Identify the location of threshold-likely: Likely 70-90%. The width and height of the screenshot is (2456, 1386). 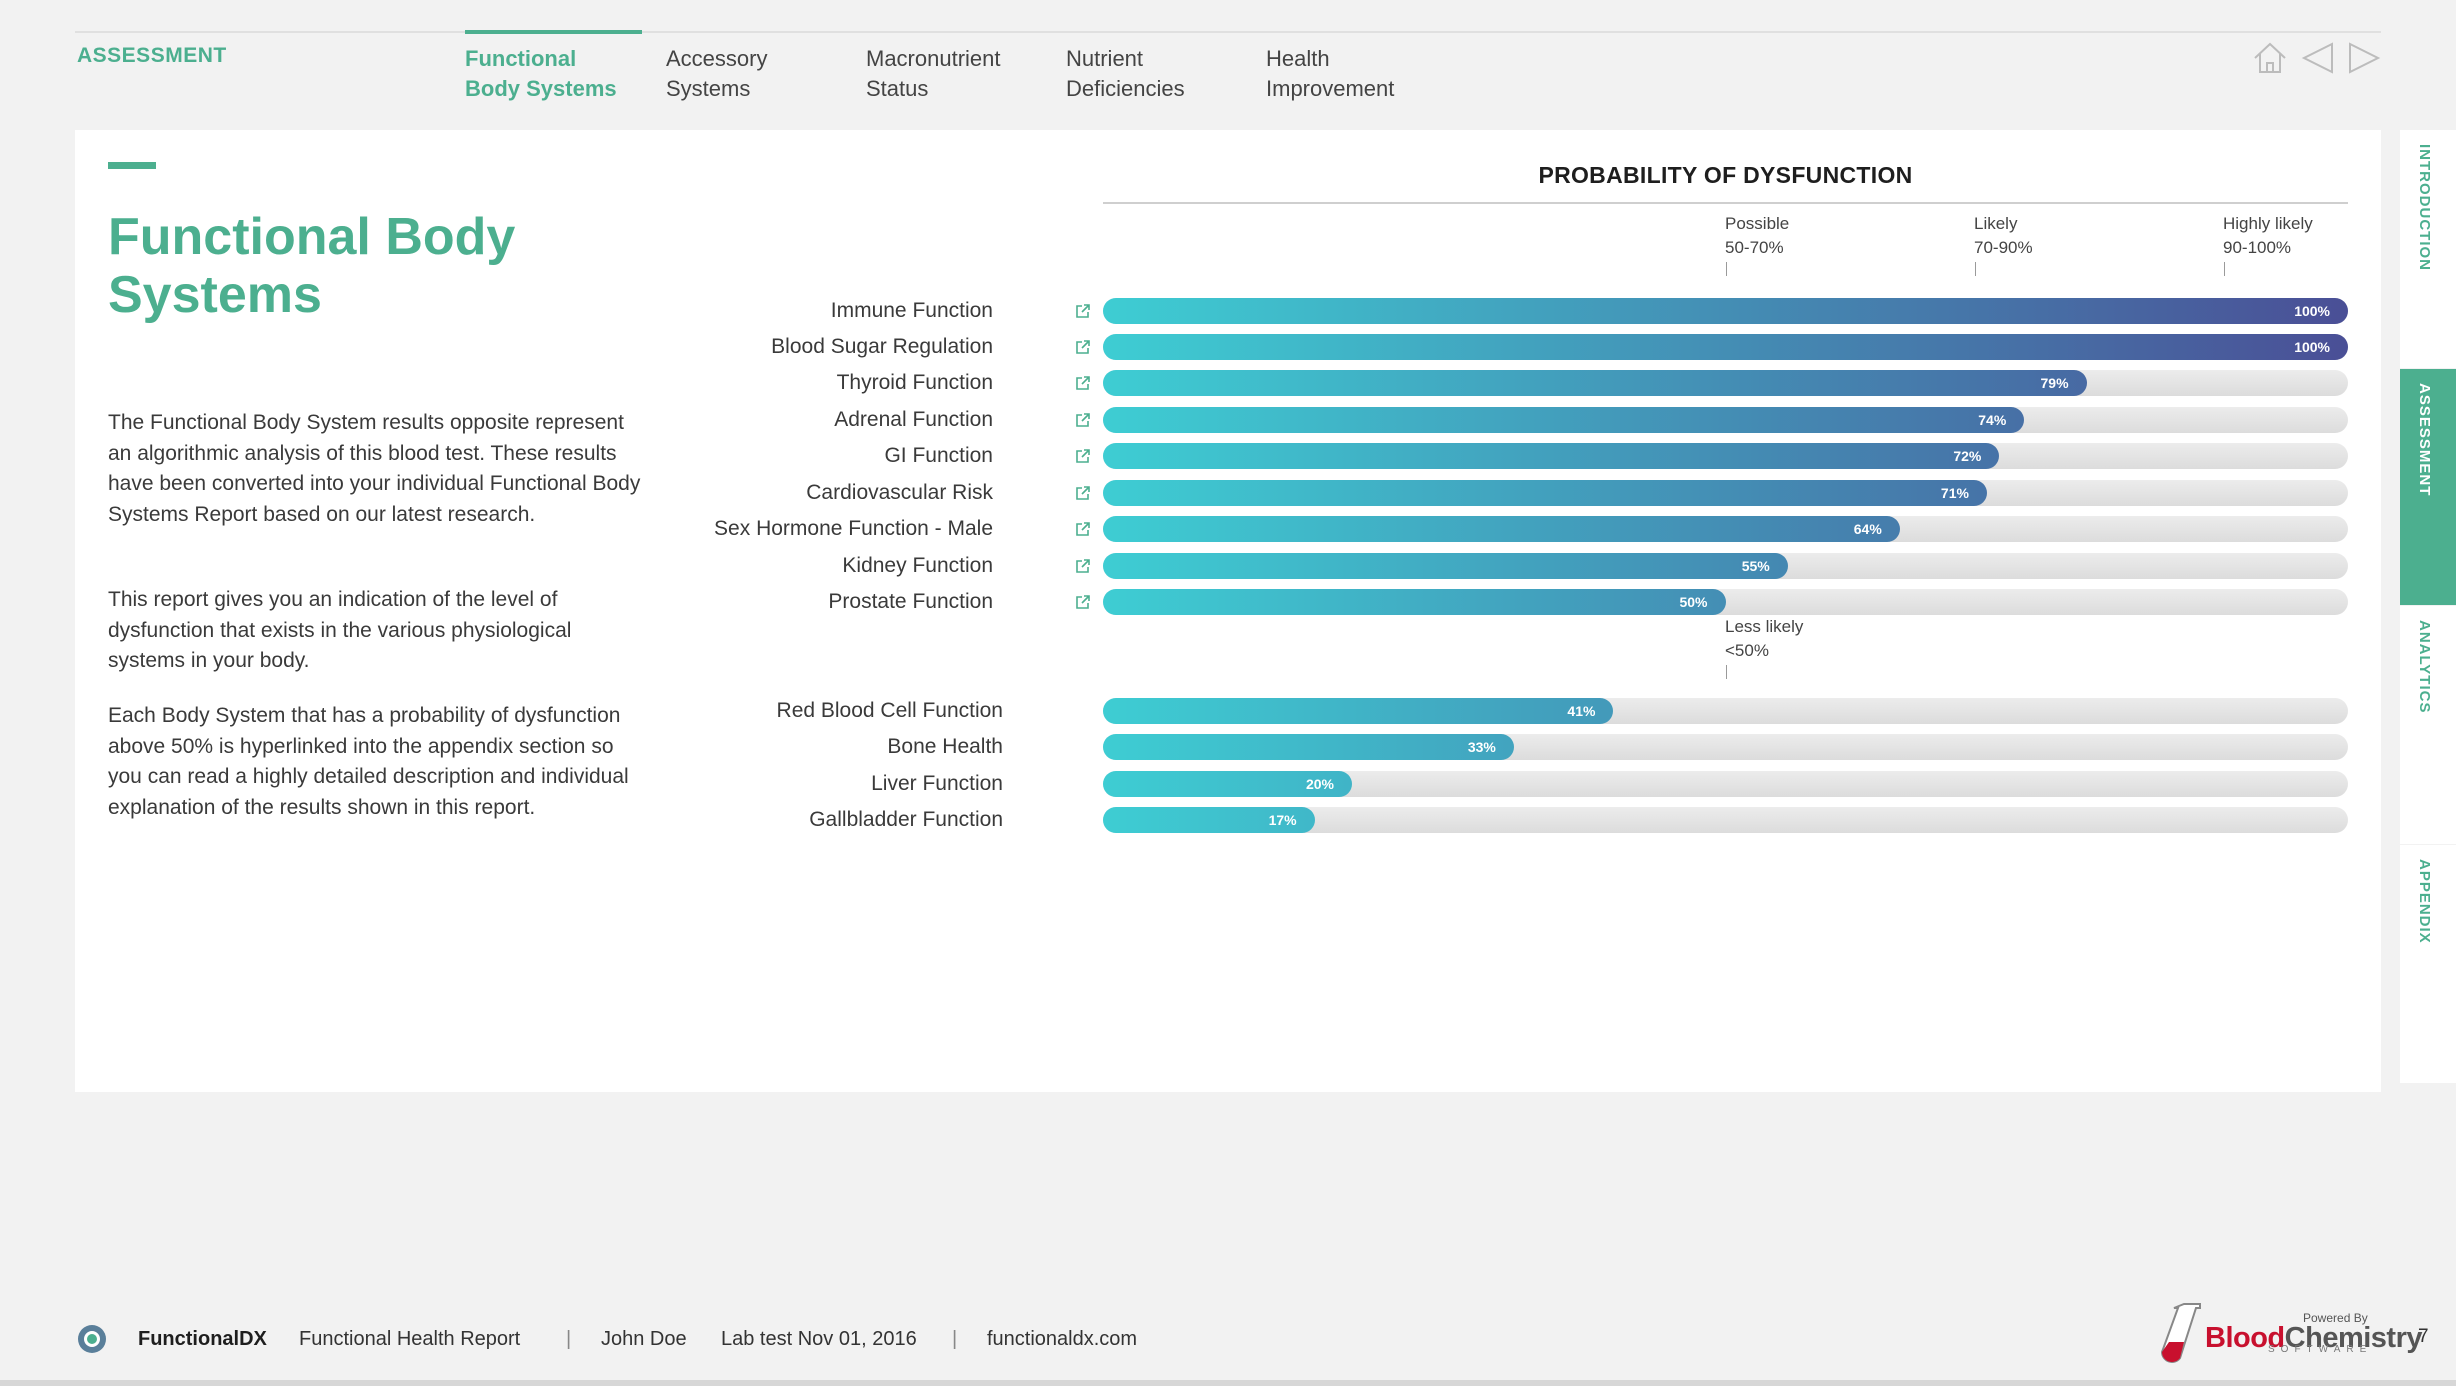
(2003, 236).